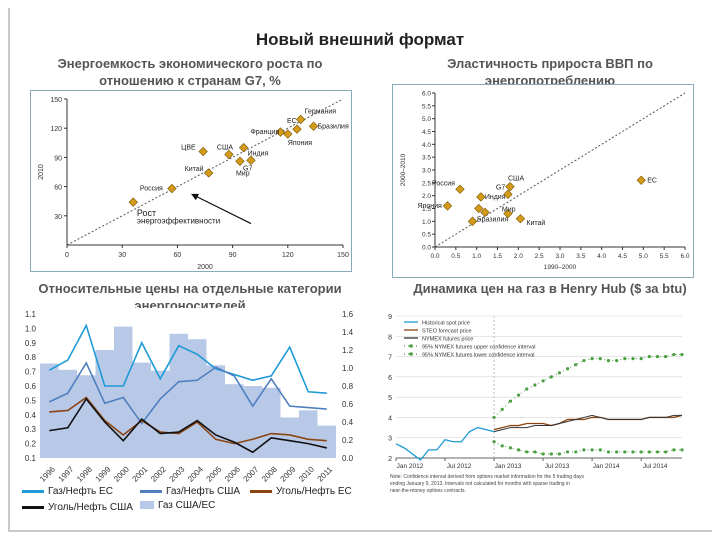  I want to click on c3-xtick-label: 2003, so click(177, 473).